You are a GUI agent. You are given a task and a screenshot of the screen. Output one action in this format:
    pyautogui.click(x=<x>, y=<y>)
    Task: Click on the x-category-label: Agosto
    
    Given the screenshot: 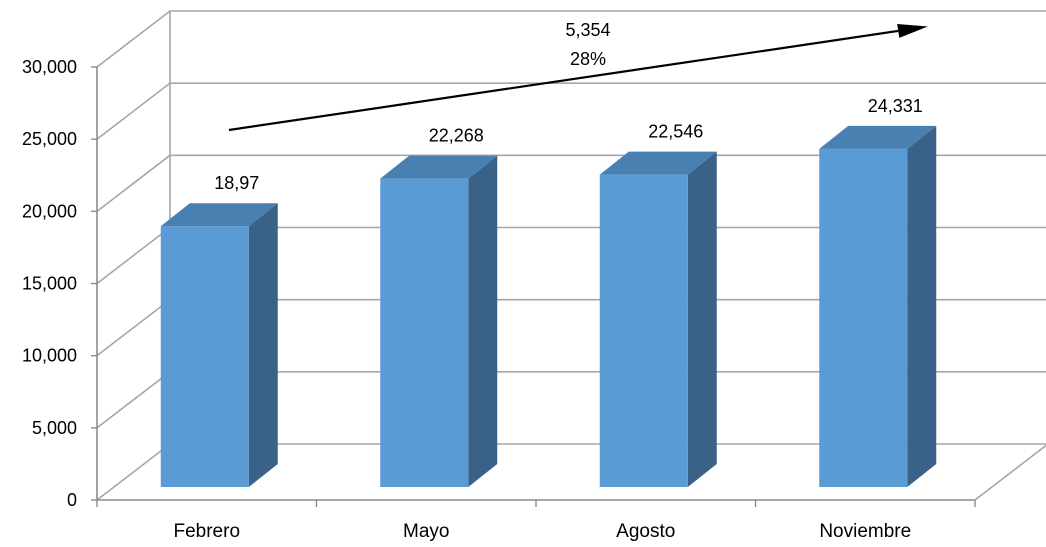 What is the action you would take?
    pyautogui.click(x=645, y=531)
    